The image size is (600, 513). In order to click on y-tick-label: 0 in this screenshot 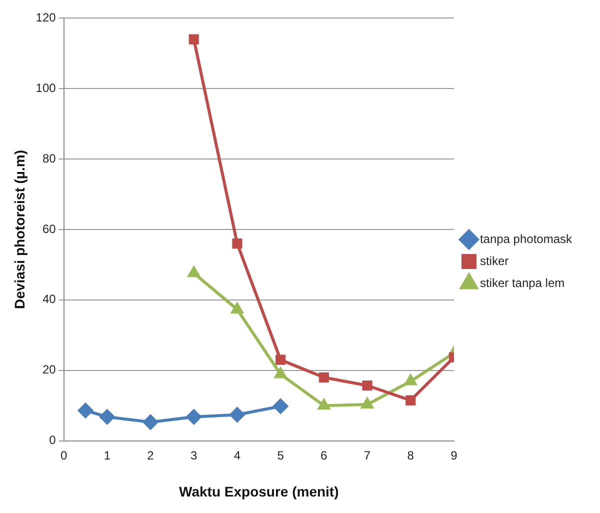, I will do `click(52, 440)`.